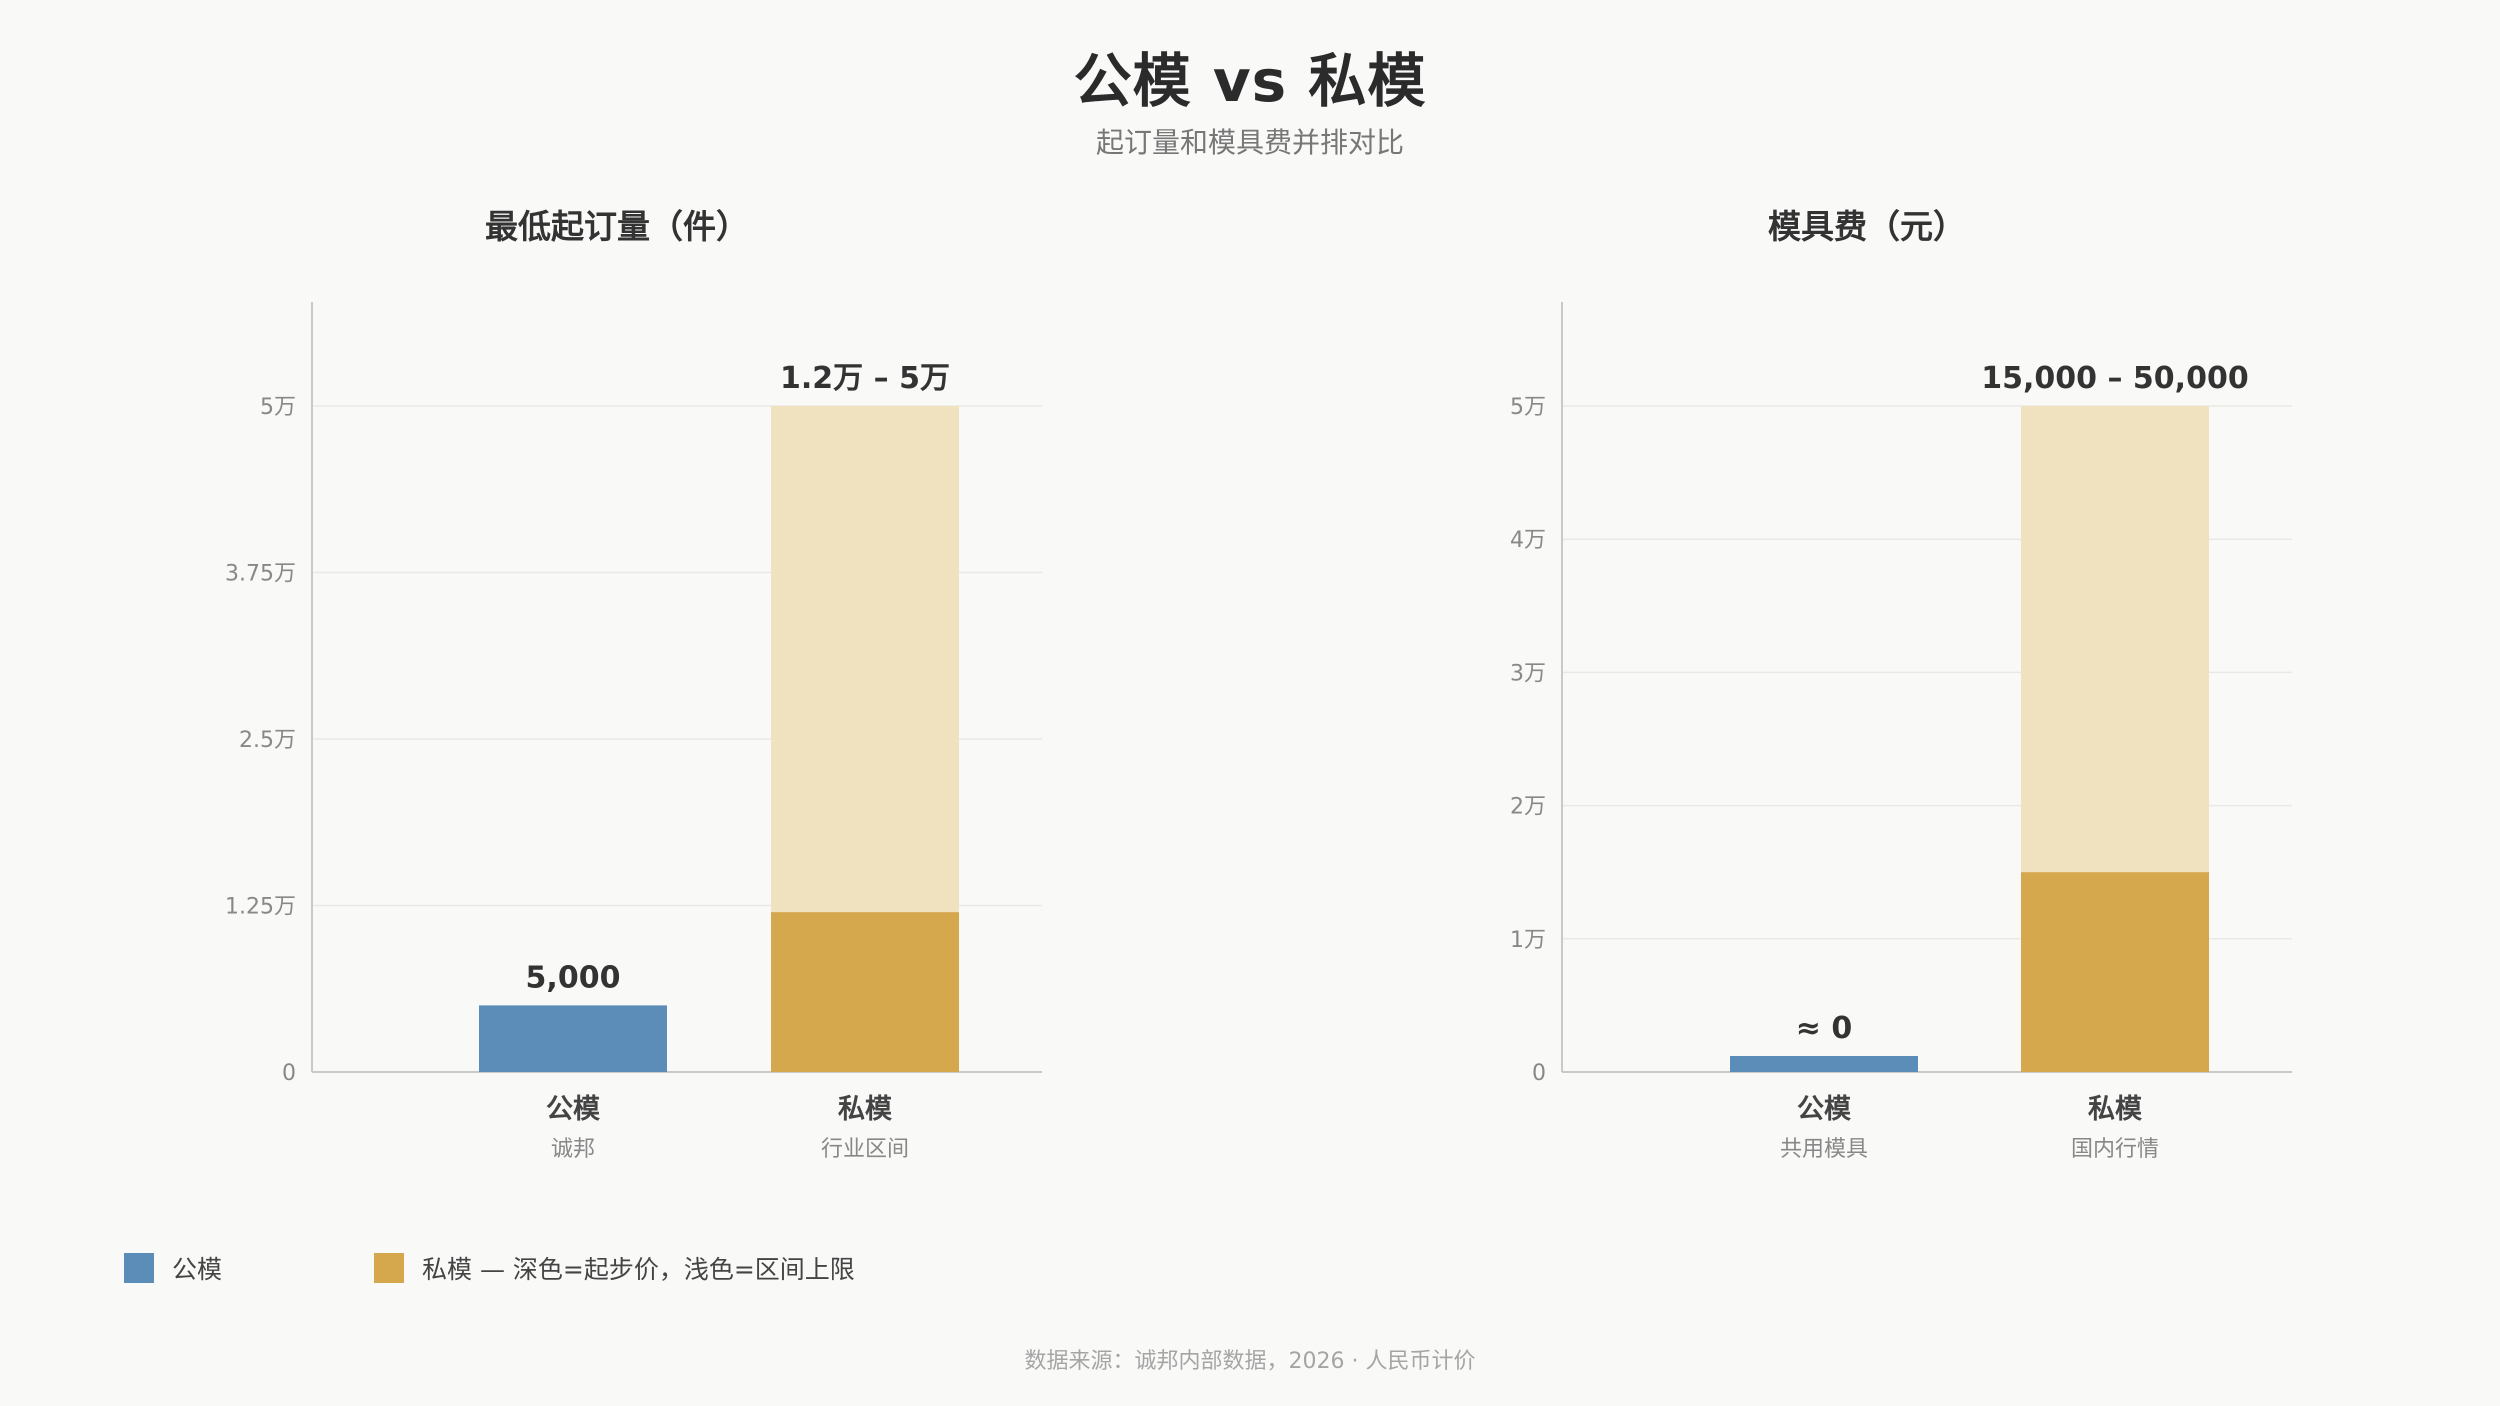 This screenshot has width=2500, height=1406. I want to click on data-source-note: 数据来源：诚邦内部数据，2026 · 人民币计价, so click(1250, 1361).